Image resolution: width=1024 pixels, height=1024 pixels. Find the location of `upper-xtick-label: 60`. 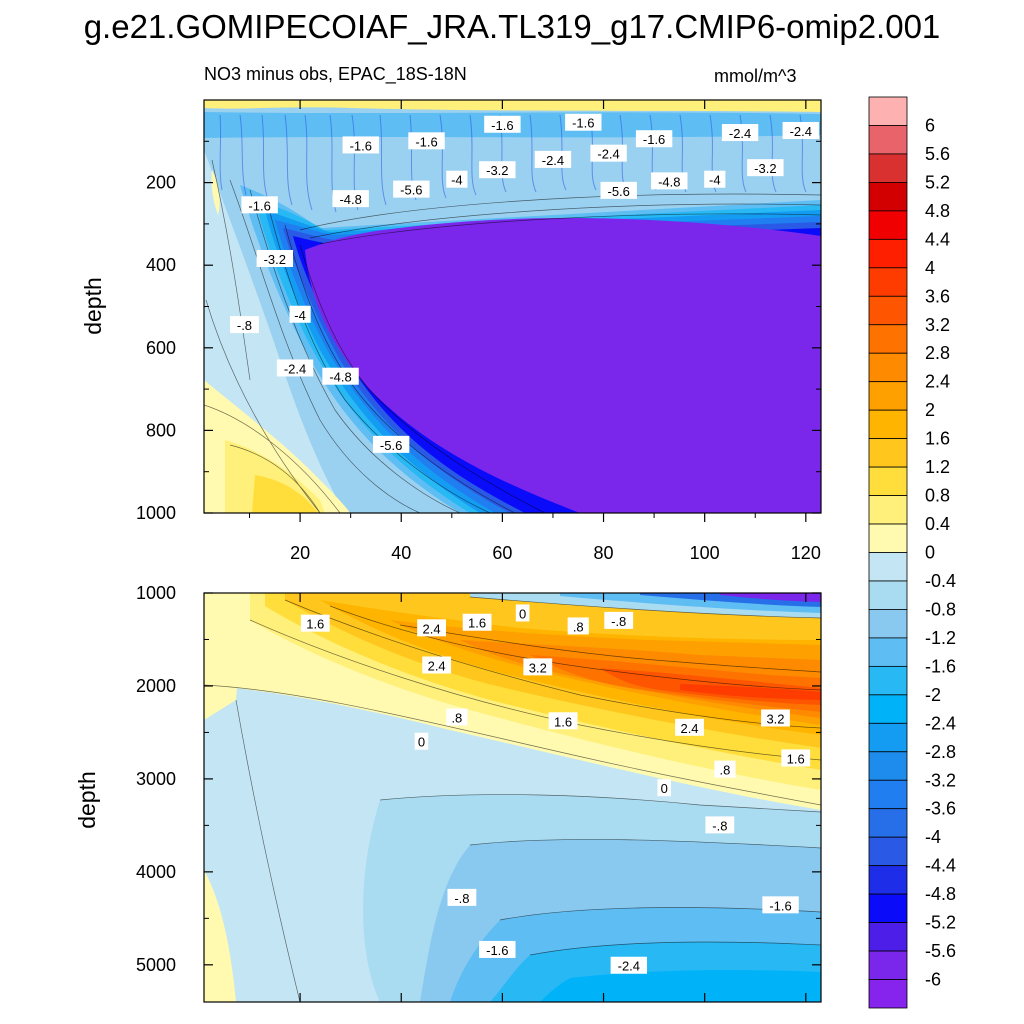

upper-xtick-label: 60 is located at coordinates (502, 553).